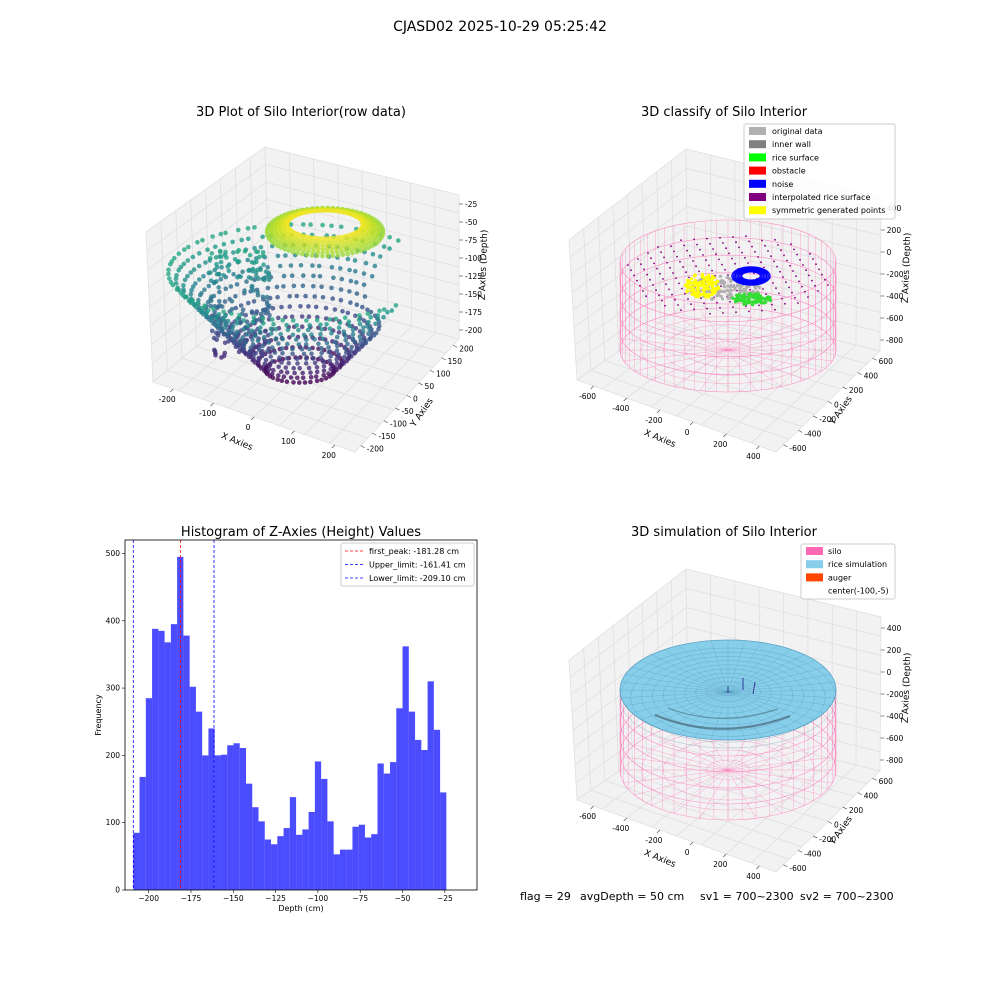 The image size is (1000, 1000). Describe the element at coordinates (723, 713) in the screenshot. I see `surface-depression` at that location.